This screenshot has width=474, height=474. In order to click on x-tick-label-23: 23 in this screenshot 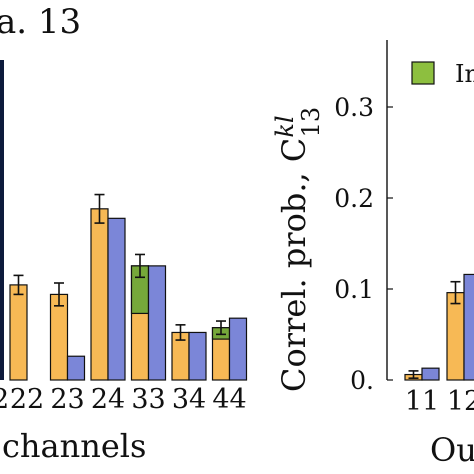, I will do `click(67, 399)`.